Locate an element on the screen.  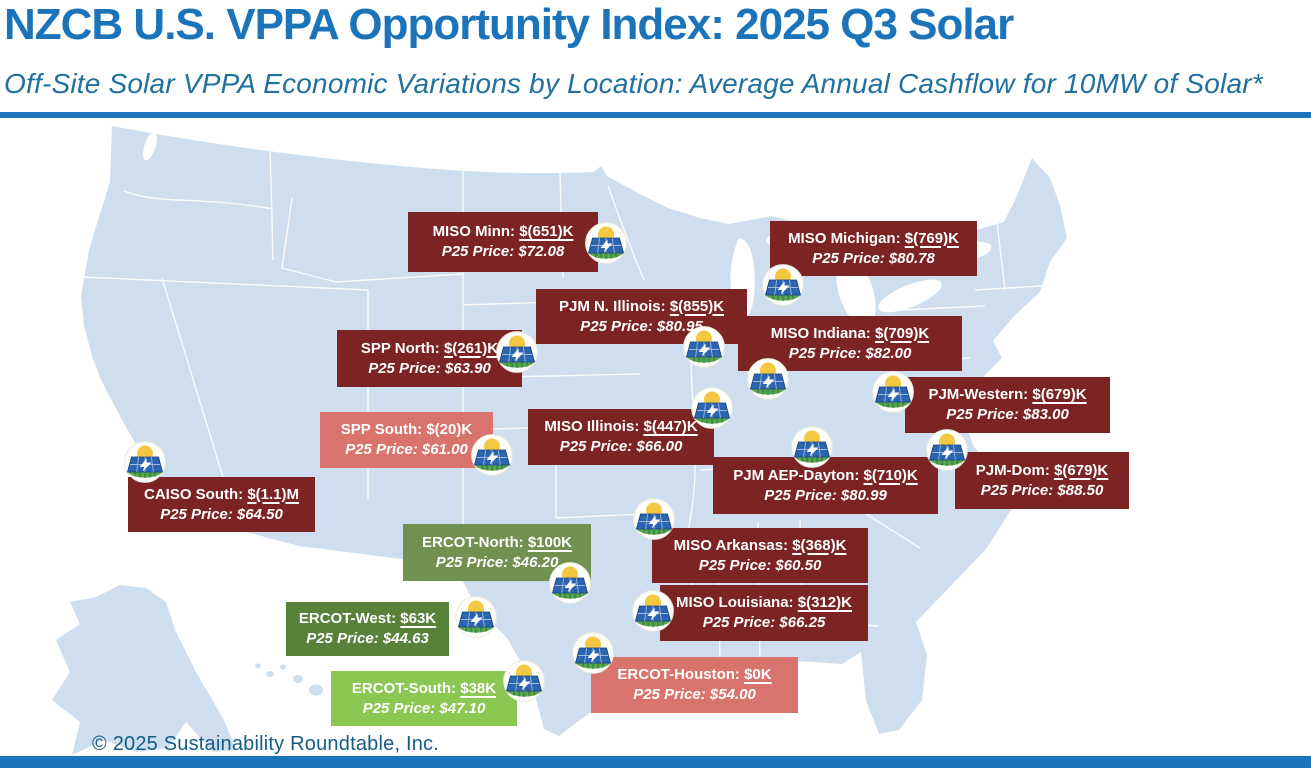
region-cashflow-value: $(1.1)M is located at coordinates (273, 494).